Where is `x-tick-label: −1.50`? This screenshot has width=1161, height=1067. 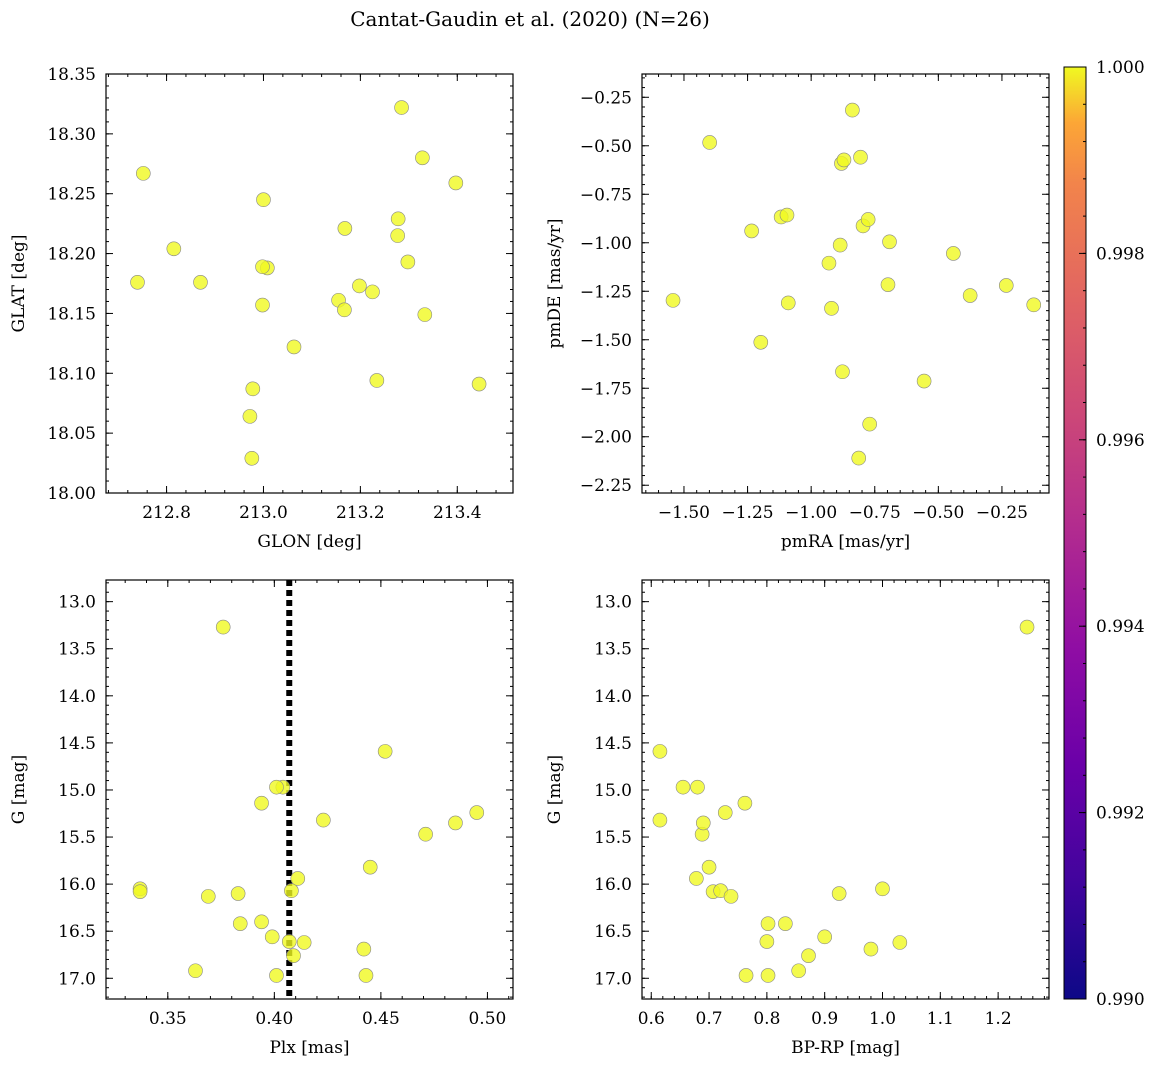 x-tick-label: −1.50 is located at coordinates (684, 513).